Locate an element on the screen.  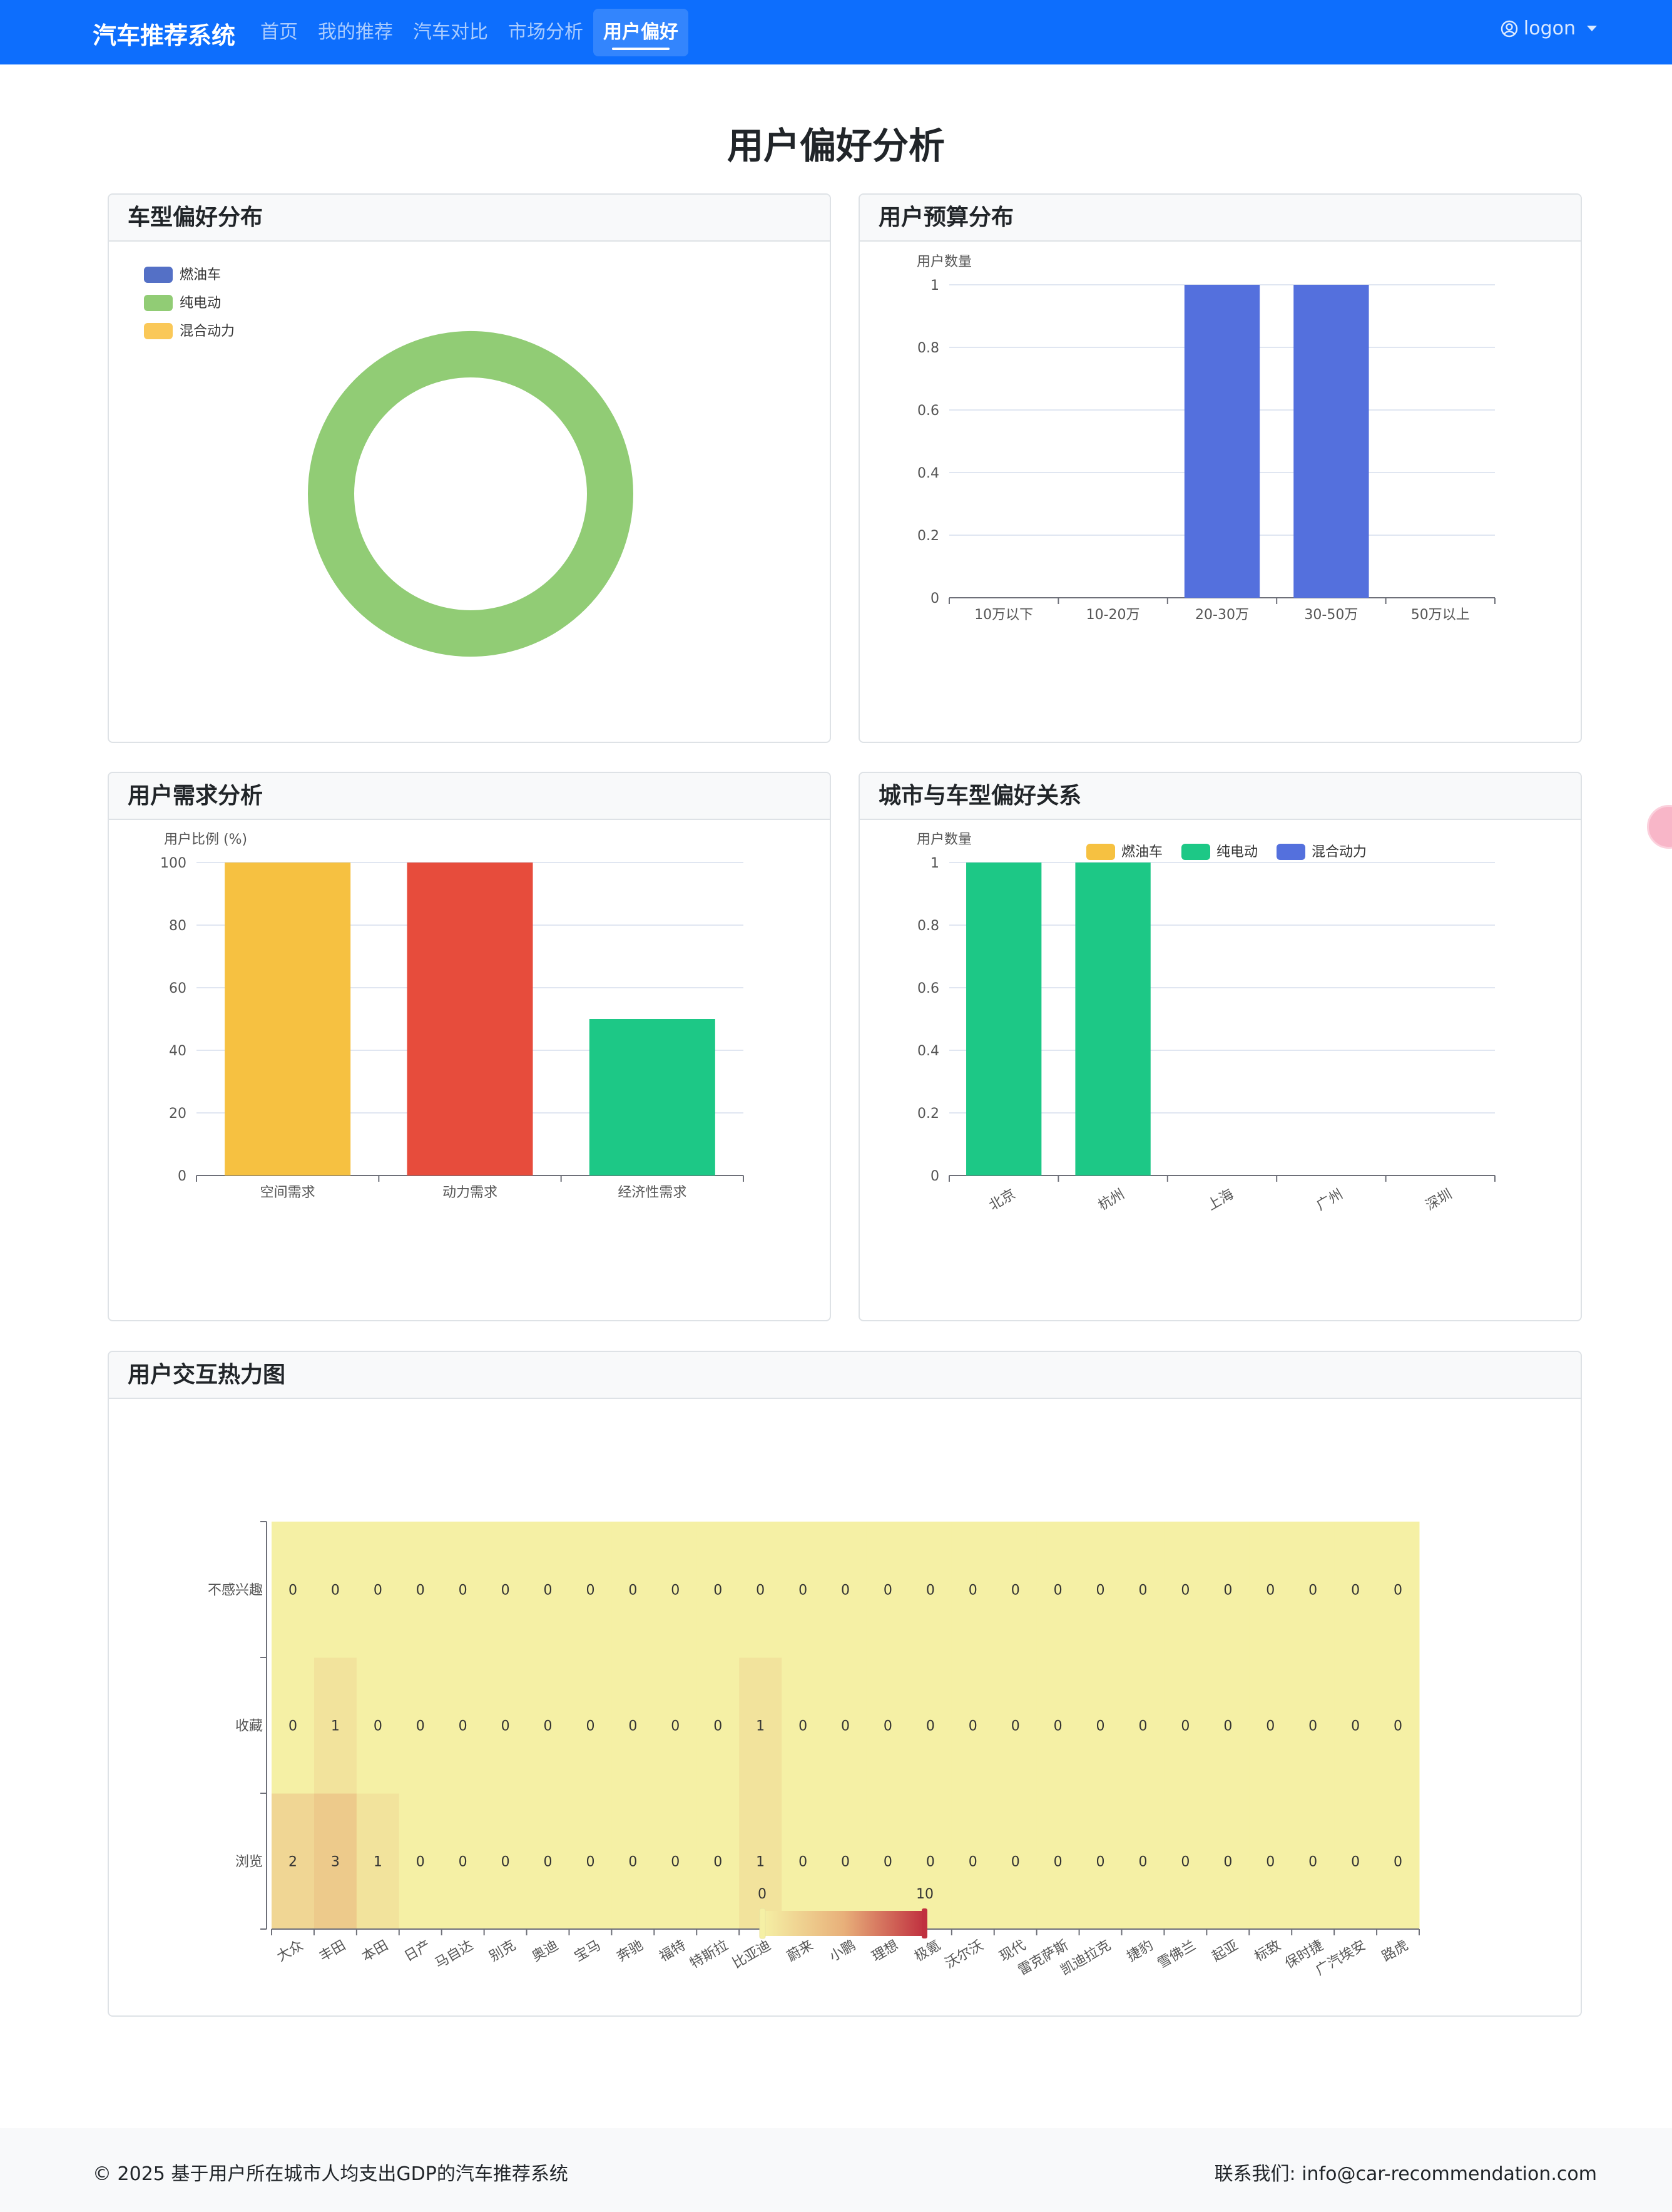
user-menu: logon is located at coordinates (1548, 28).